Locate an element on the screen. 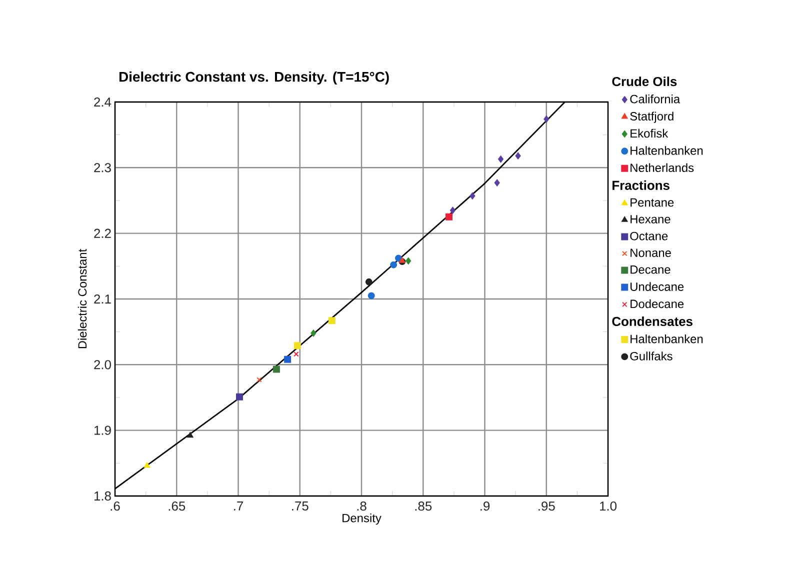 The image size is (810, 563). x-axis-title: Density is located at coordinates (362, 519).